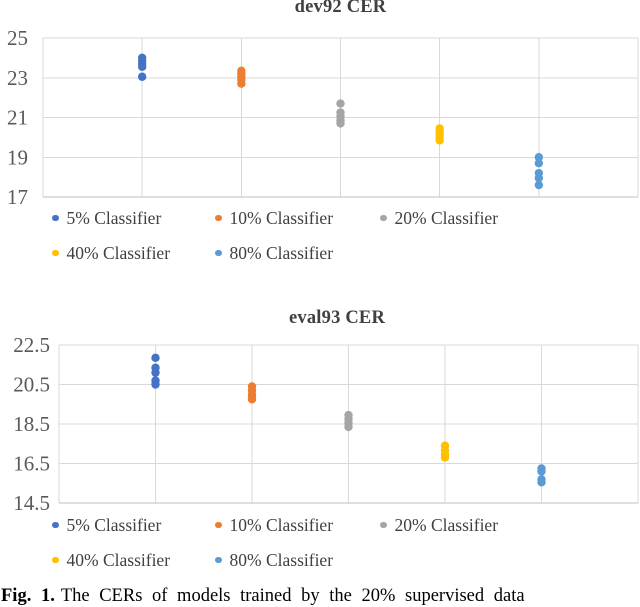 This screenshot has height=607, width=640. I want to click on y-tick-label: 17, so click(17, 197).